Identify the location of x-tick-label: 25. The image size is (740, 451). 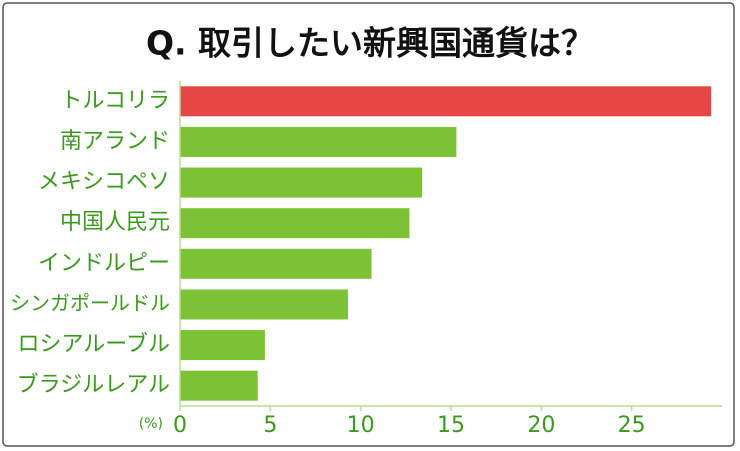
(632, 425).